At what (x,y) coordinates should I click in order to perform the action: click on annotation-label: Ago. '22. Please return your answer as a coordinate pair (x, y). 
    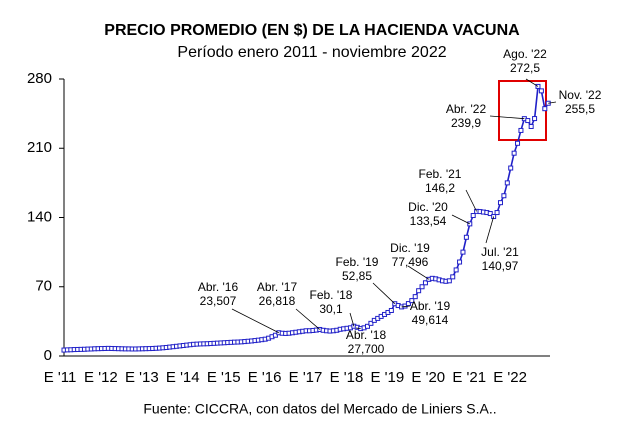
    Looking at the image, I should click on (525, 54).